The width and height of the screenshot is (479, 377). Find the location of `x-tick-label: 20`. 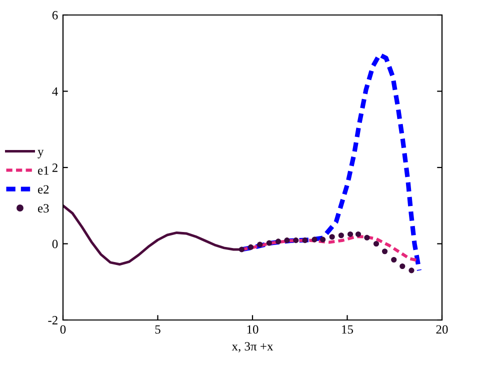

x-tick-label: 20 is located at coordinates (442, 329).